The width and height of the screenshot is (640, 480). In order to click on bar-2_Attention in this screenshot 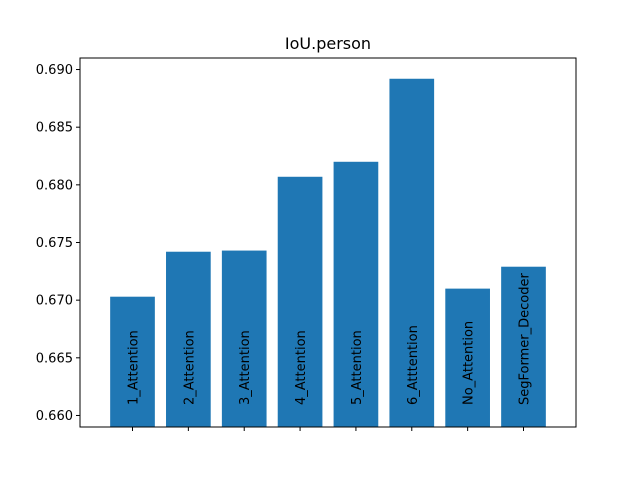, I will do `click(188, 339)`.